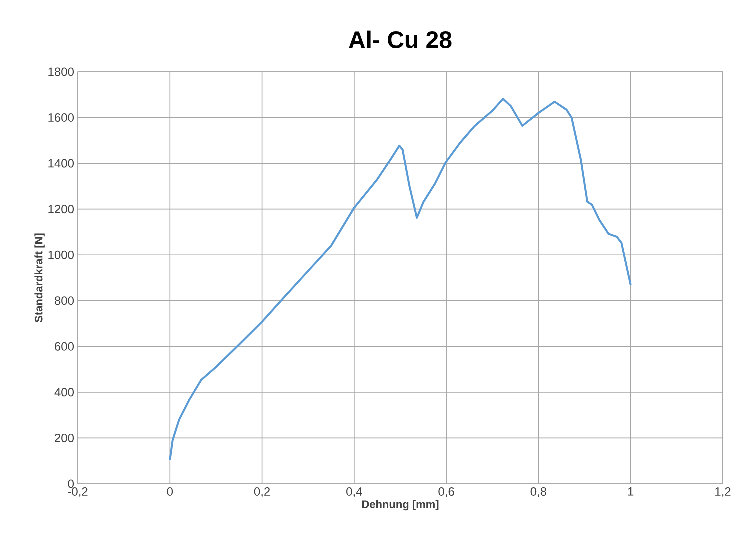 Image resolution: width=737 pixels, height=548 pixels. What do you see at coordinates (170, 492) in the screenshot?
I see `x-tick-label: 0` at bounding box center [170, 492].